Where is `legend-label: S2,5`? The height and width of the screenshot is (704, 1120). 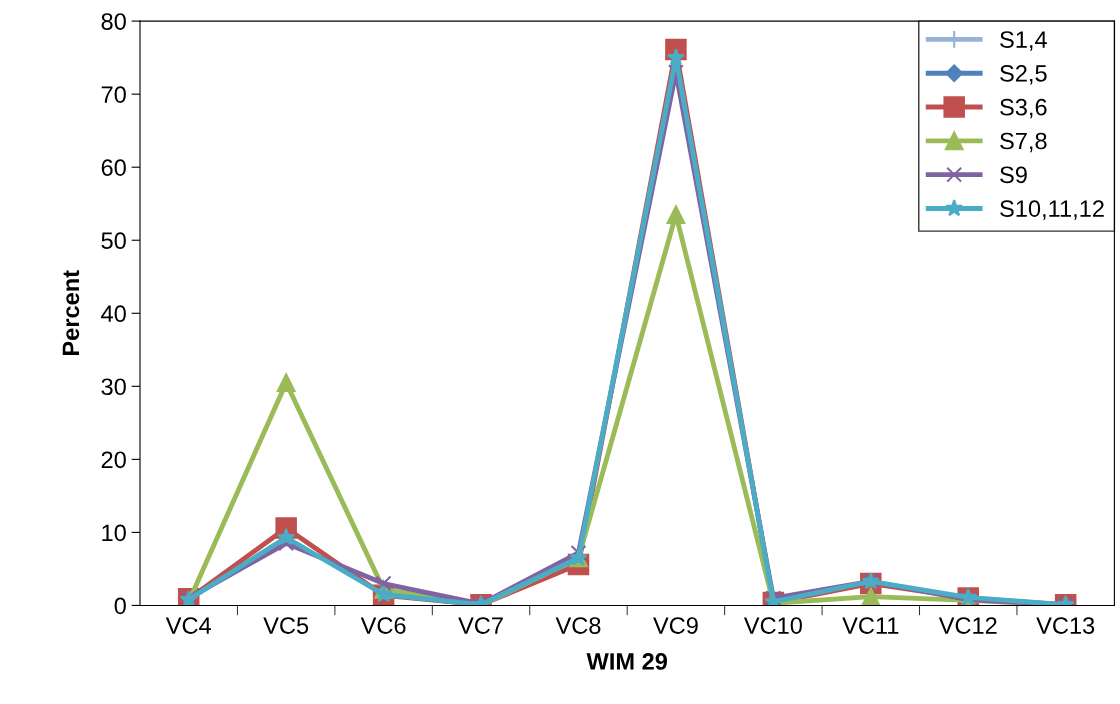 legend-label: S2,5 is located at coordinates (1023, 75).